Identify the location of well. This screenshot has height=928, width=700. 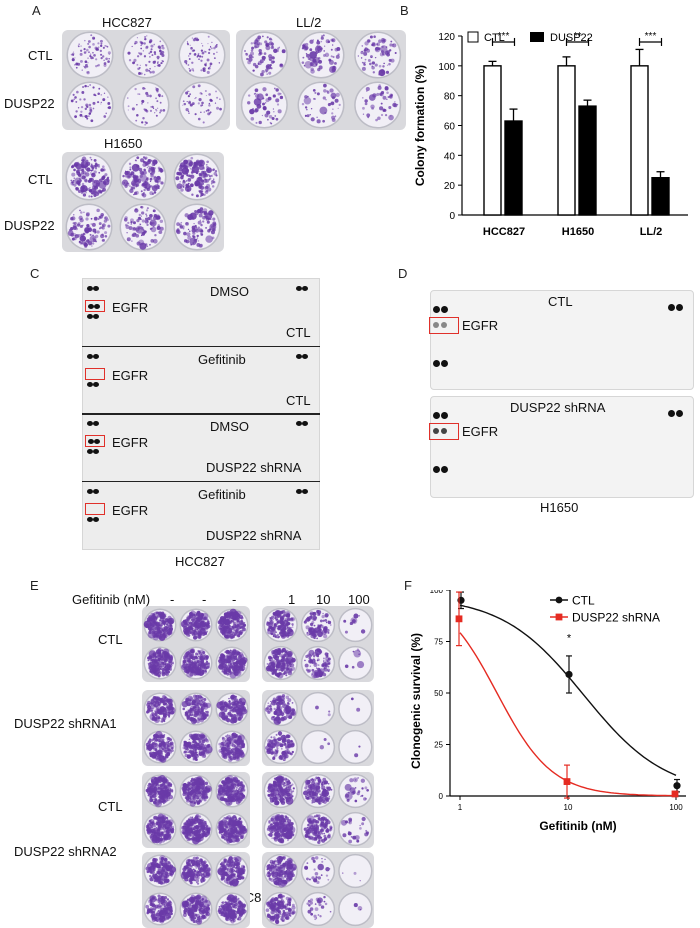
(146, 105).